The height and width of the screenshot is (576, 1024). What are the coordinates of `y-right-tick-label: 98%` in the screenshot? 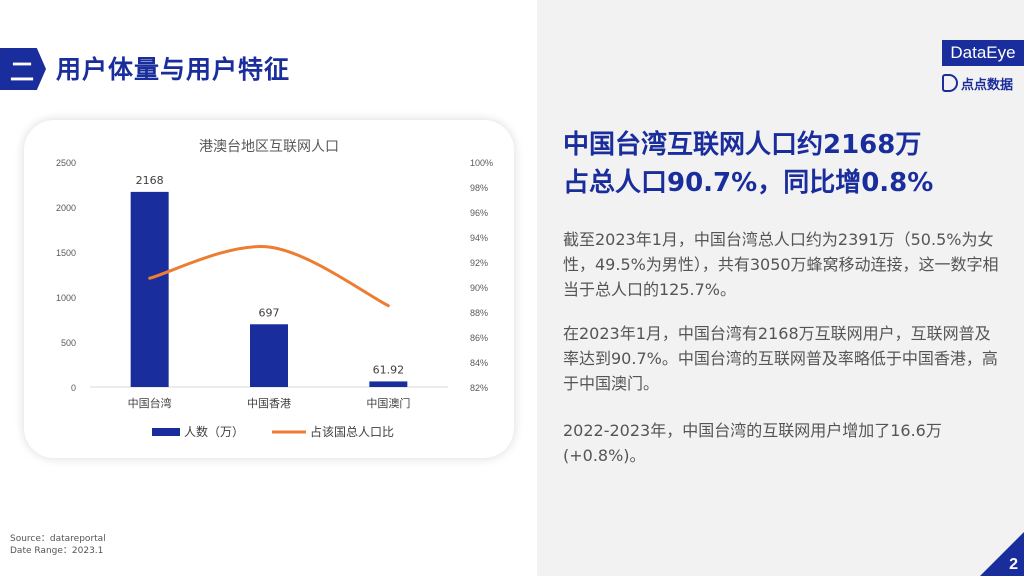 It's located at (479, 188).